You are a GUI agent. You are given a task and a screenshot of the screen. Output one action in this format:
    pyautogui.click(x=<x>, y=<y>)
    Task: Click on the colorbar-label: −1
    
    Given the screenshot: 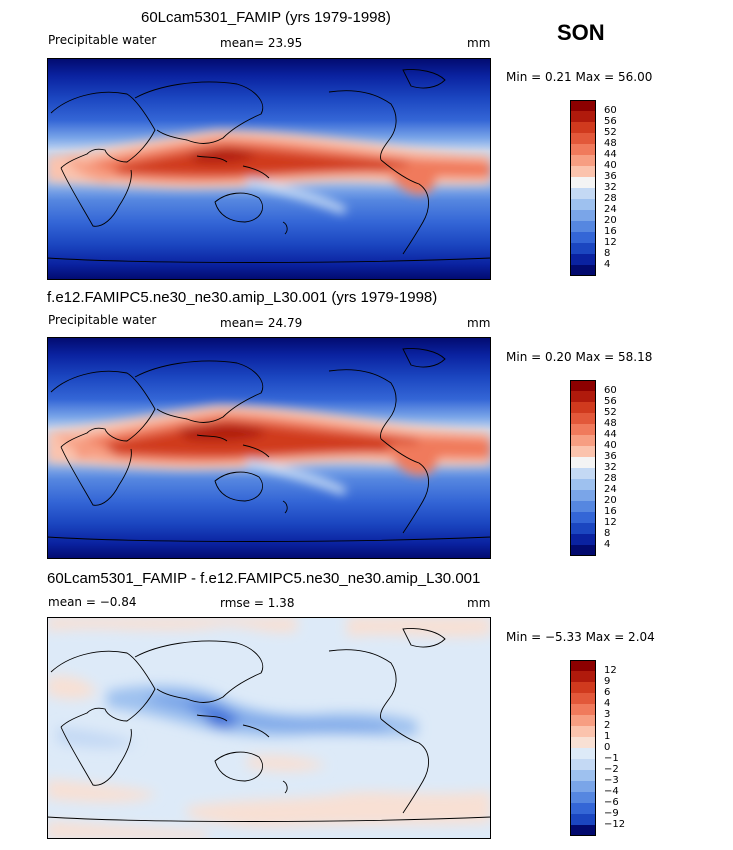 What is the action you would take?
    pyautogui.click(x=611, y=758)
    